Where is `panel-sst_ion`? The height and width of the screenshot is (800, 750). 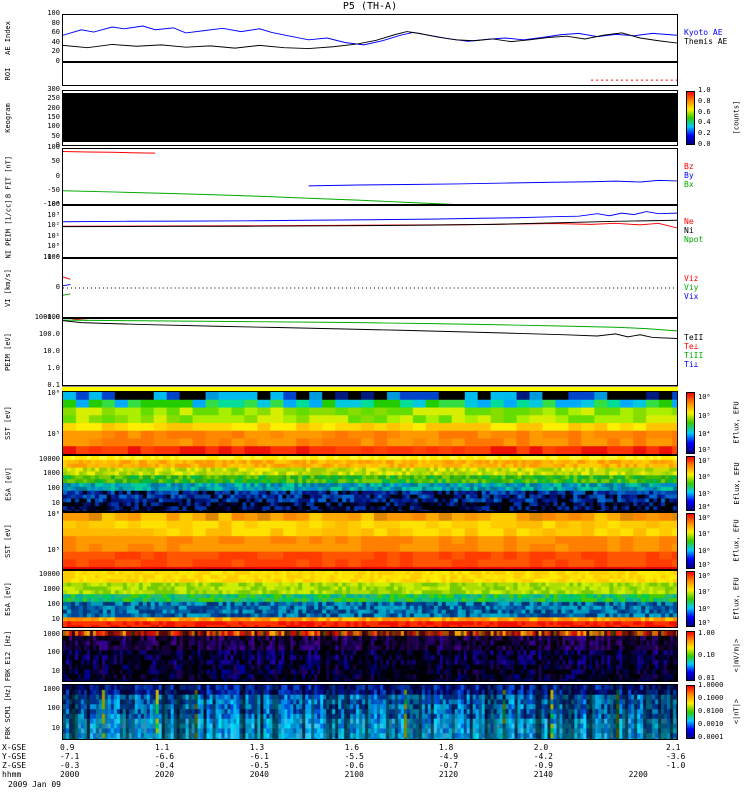 panel-sst_ion is located at coordinates (370, 423).